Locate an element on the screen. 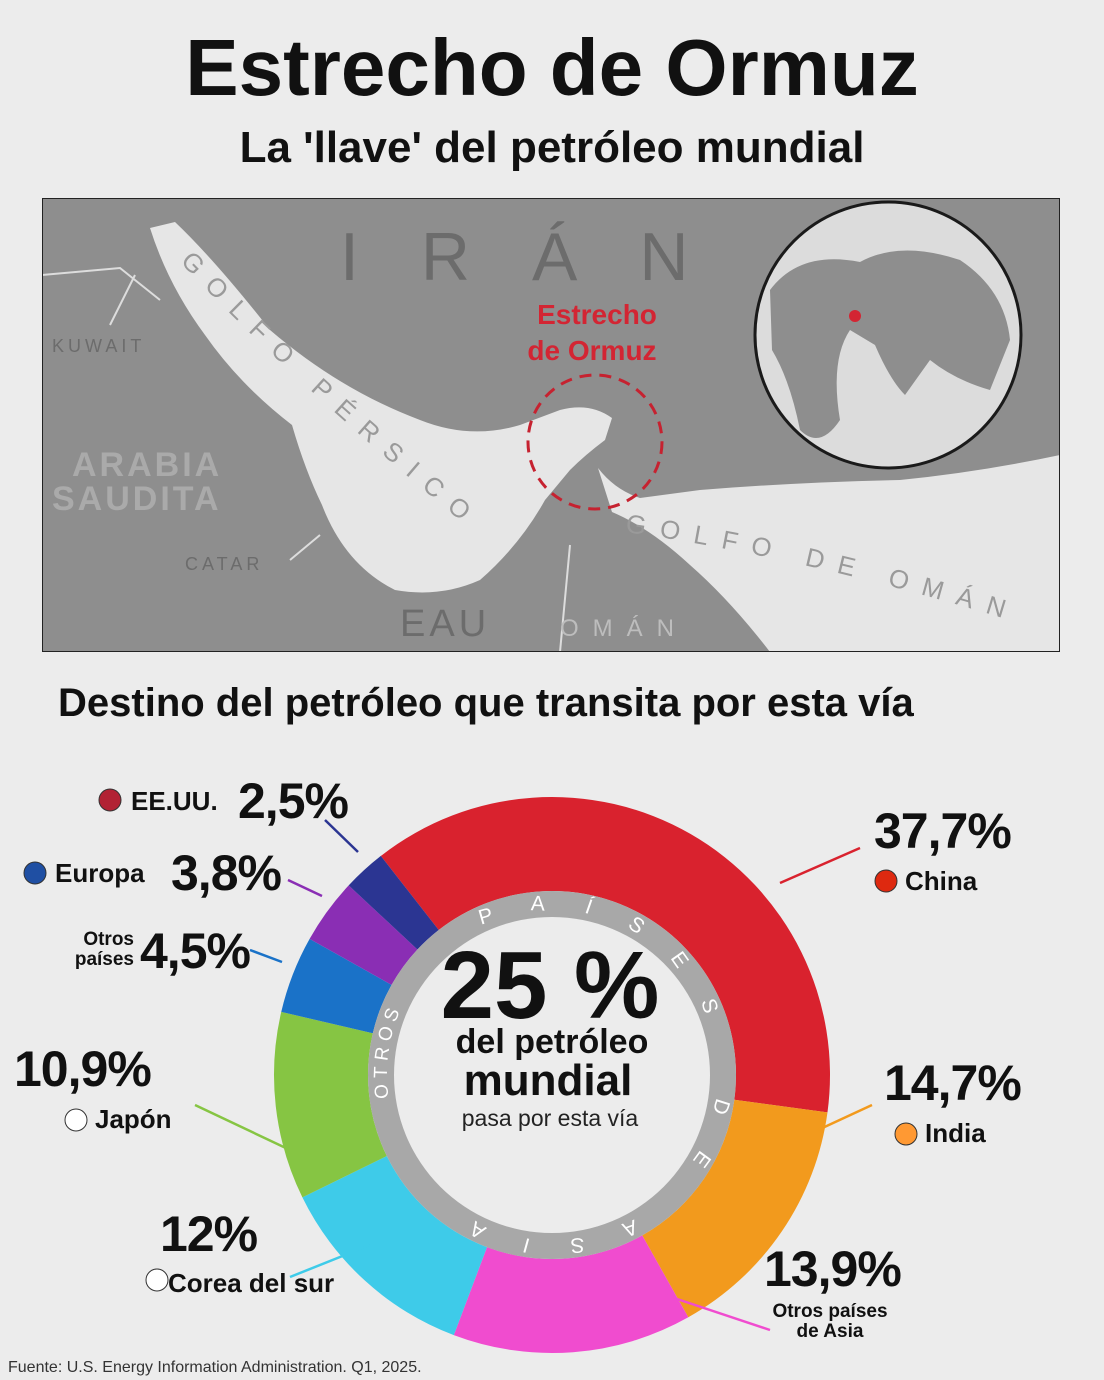  center-text: mundial is located at coordinates (548, 1080).